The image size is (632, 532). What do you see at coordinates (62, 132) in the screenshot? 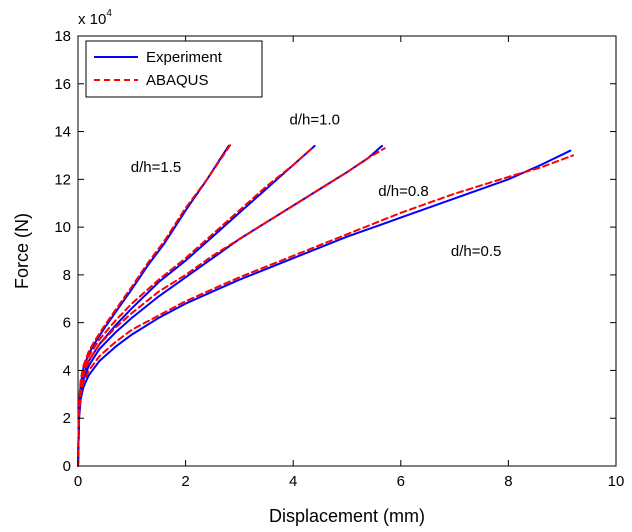
I see `y-tick-label: 14` at bounding box center [62, 132].